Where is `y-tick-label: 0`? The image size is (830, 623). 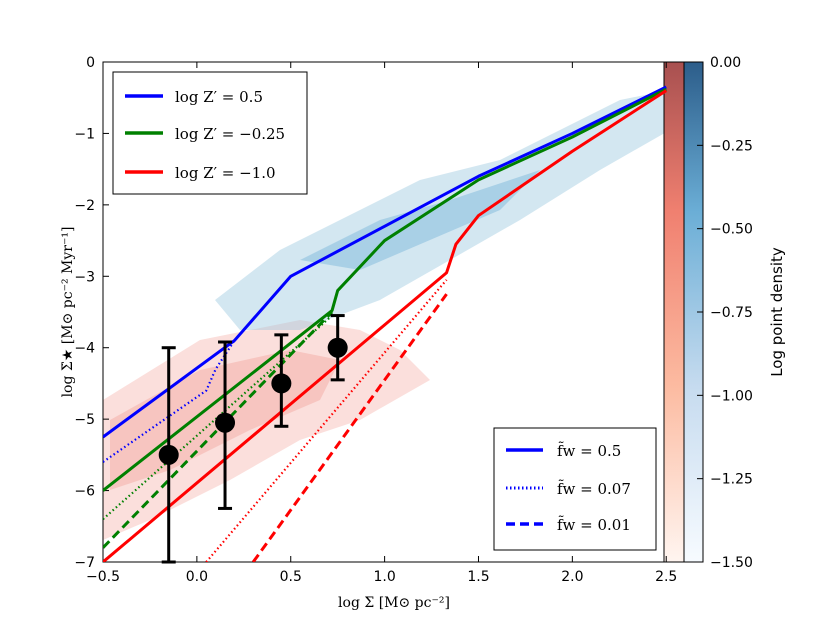 y-tick-label: 0 is located at coordinates (90, 63).